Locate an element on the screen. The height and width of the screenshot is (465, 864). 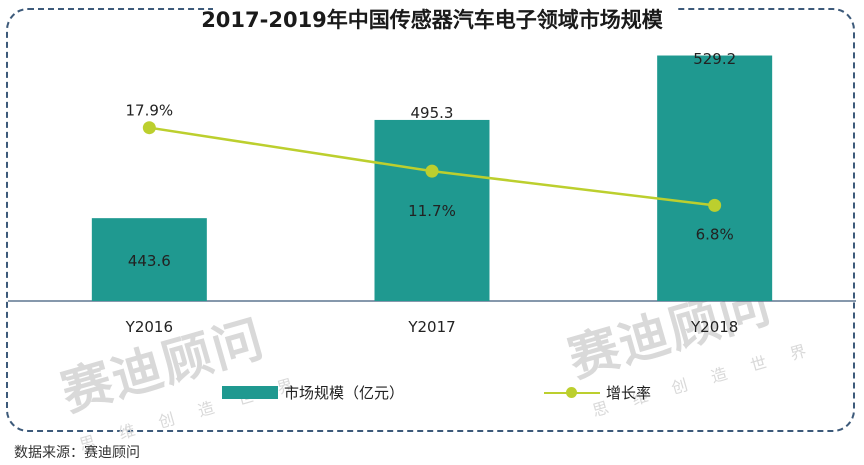
bar-Y2017 is located at coordinates (432, 210).